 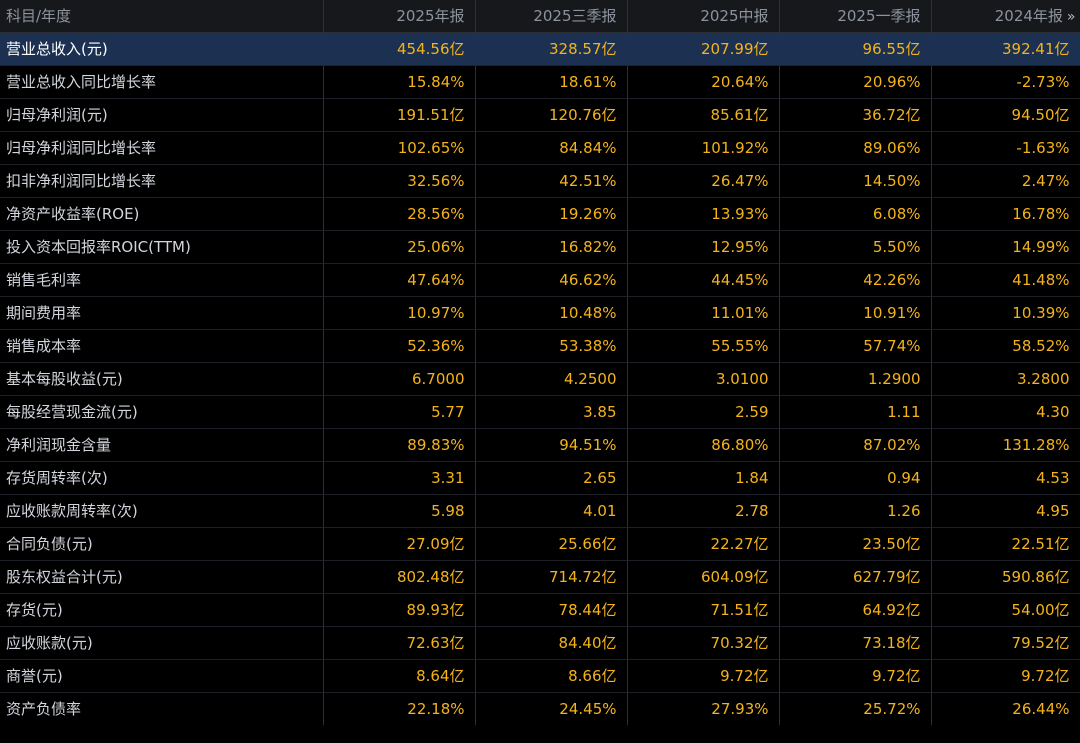 I want to click on row-label: 存货(元), so click(x=162, y=610).